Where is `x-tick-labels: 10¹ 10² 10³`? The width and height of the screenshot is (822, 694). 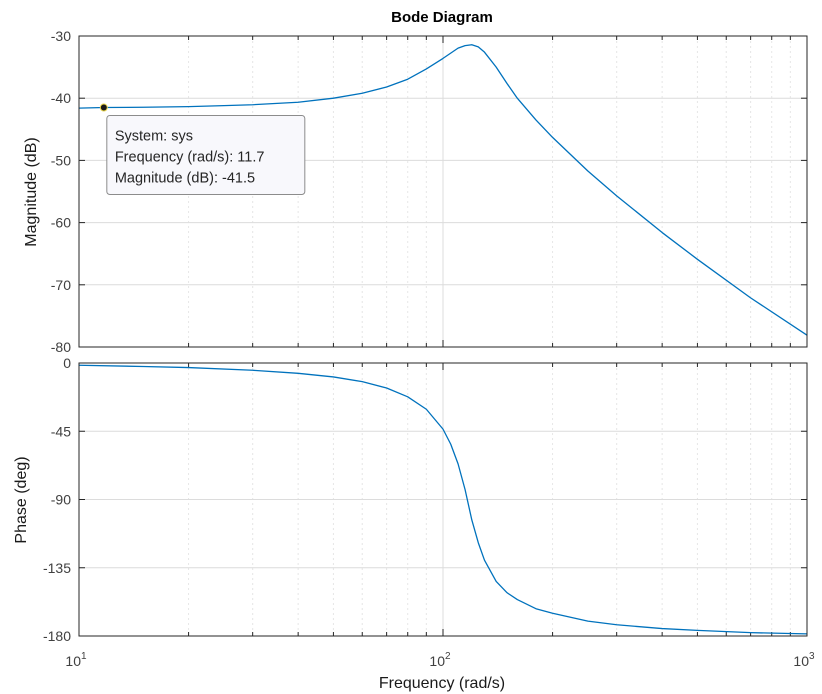 x-tick-labels: 10¹ 10² 10³ is located at coordinates (440, 660).